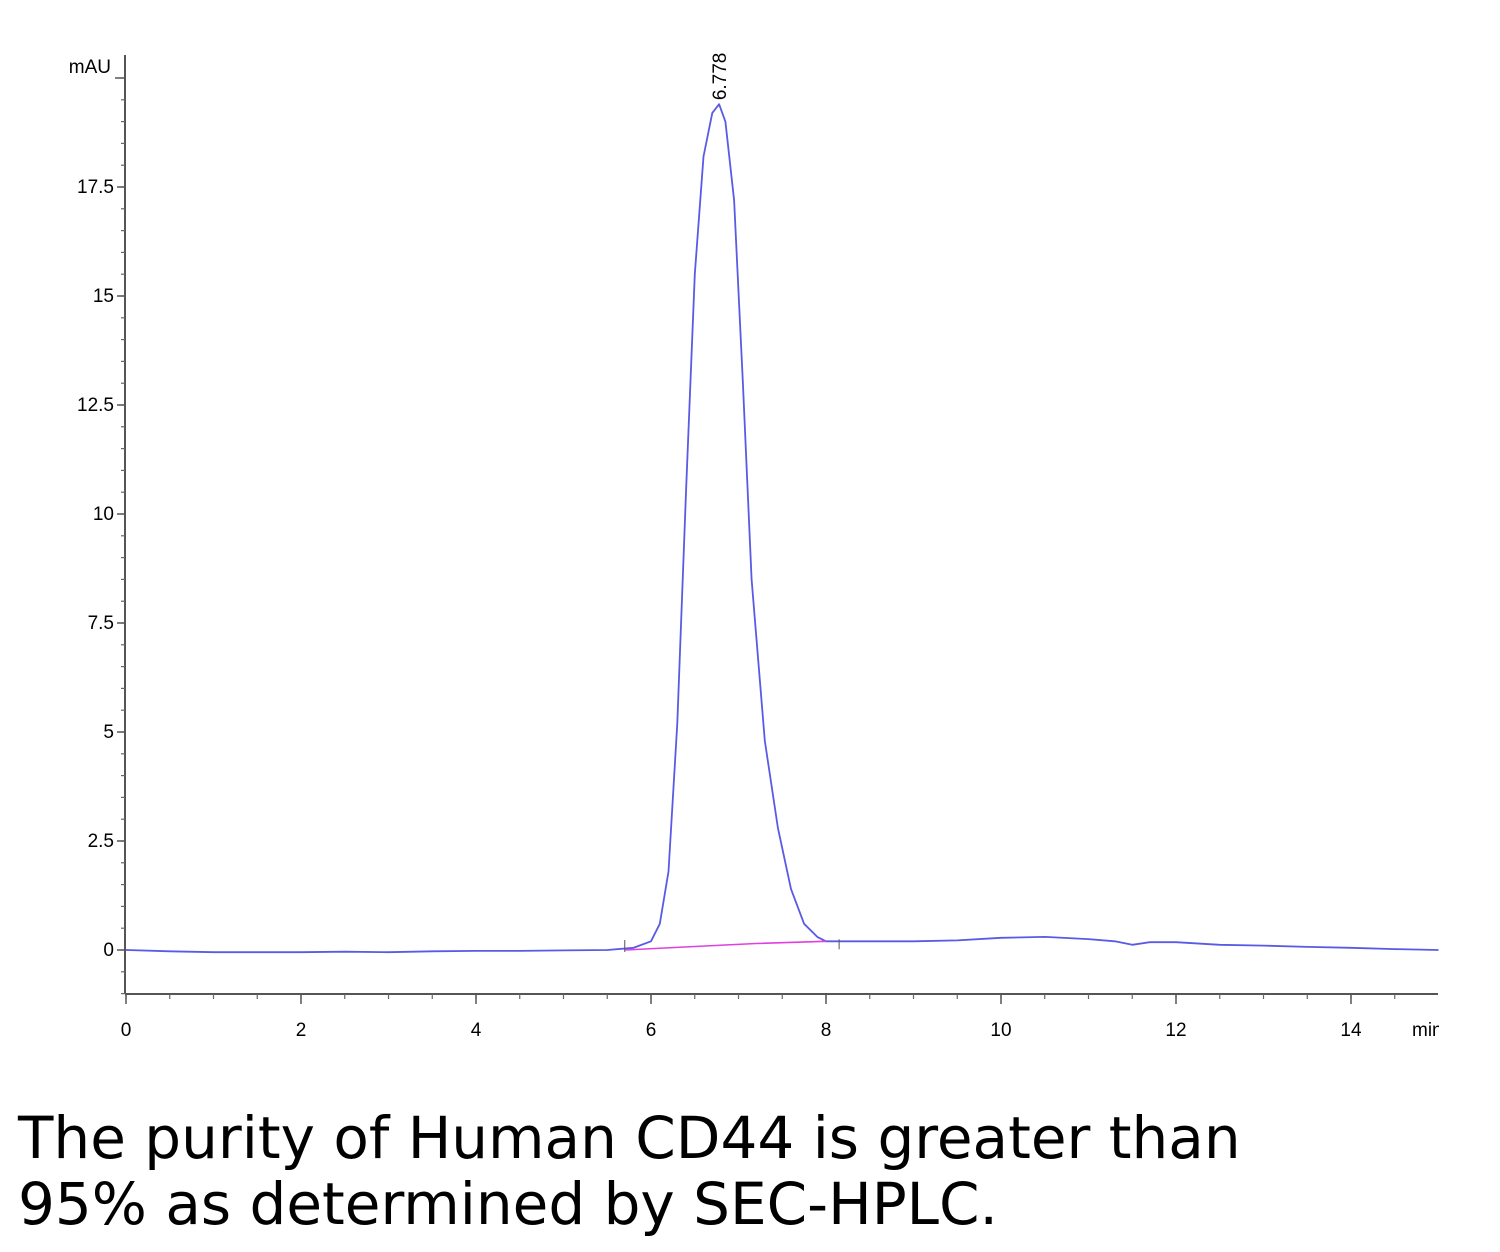 The height and width of the screenshot is (1252, 1500). Describe the element at coordinates (1175, 1030) in the screenshot. I see `x-tick-label: 12` at that location.